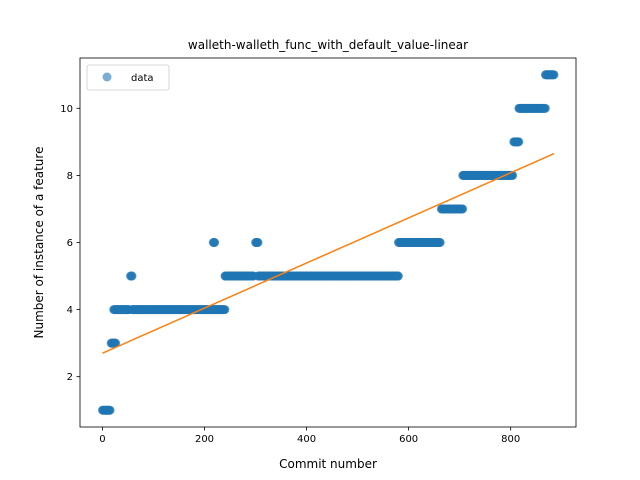 The width and height of the screenshot is (640, 480). I want to click on y-tick-label: 4, so click(70, 310).